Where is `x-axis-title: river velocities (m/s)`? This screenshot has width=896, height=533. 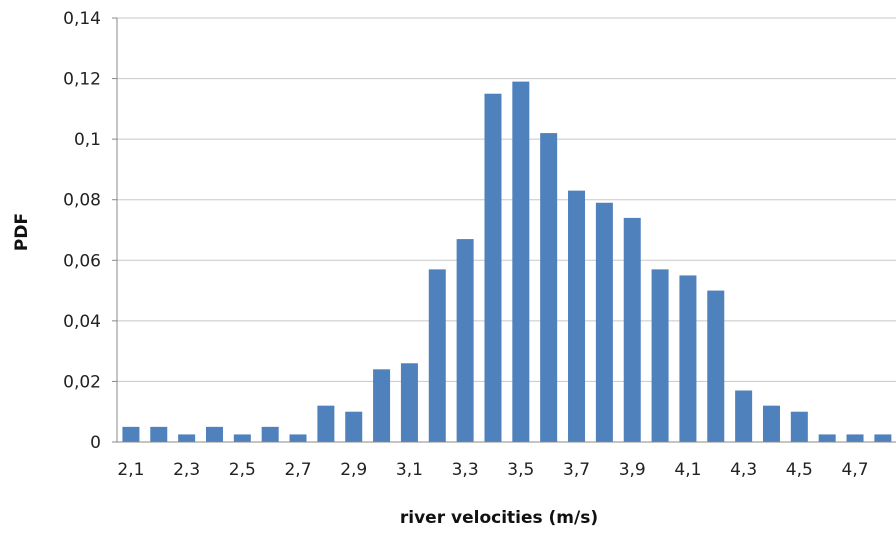
x-axis-title: river velocities (m/s) is located at coordinates (499, 518).